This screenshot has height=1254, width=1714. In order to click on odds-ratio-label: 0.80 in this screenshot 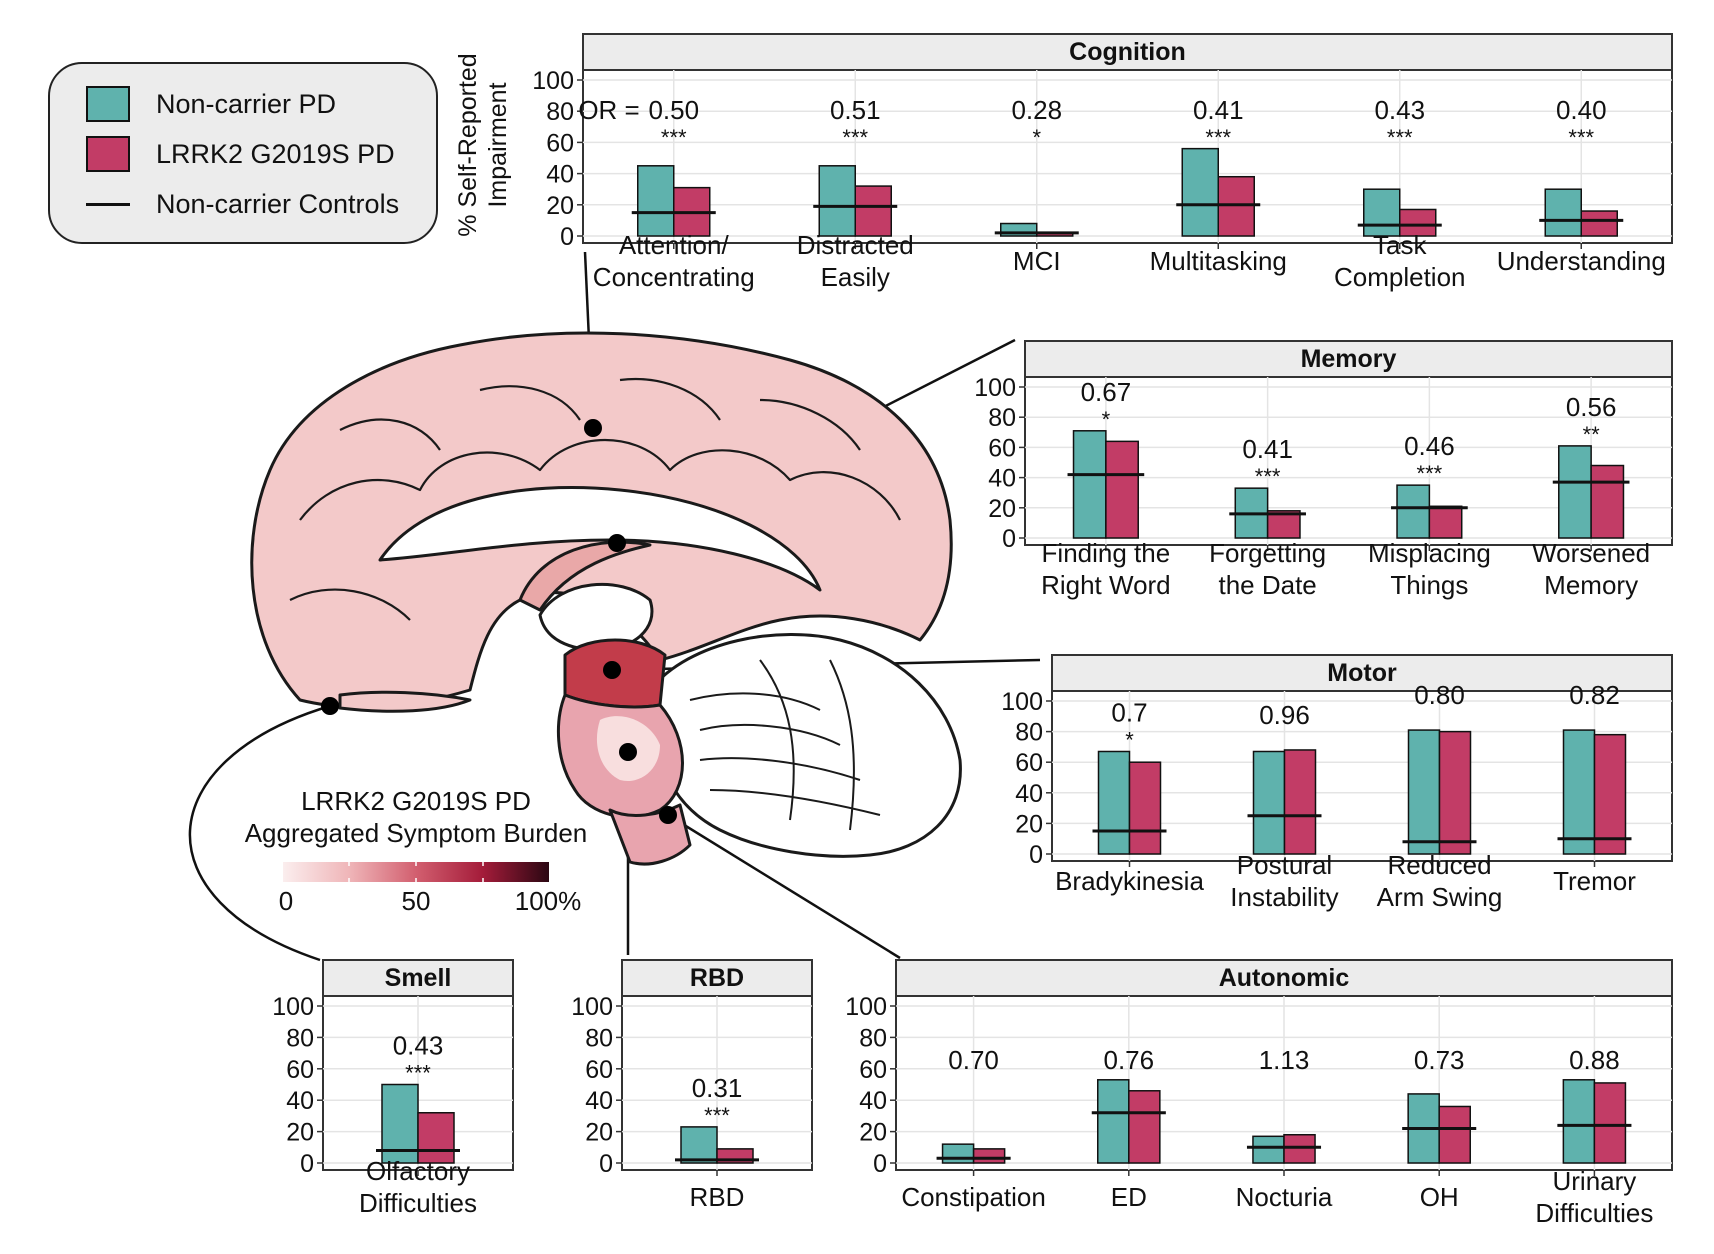, I will do `click(1439, 695)`.